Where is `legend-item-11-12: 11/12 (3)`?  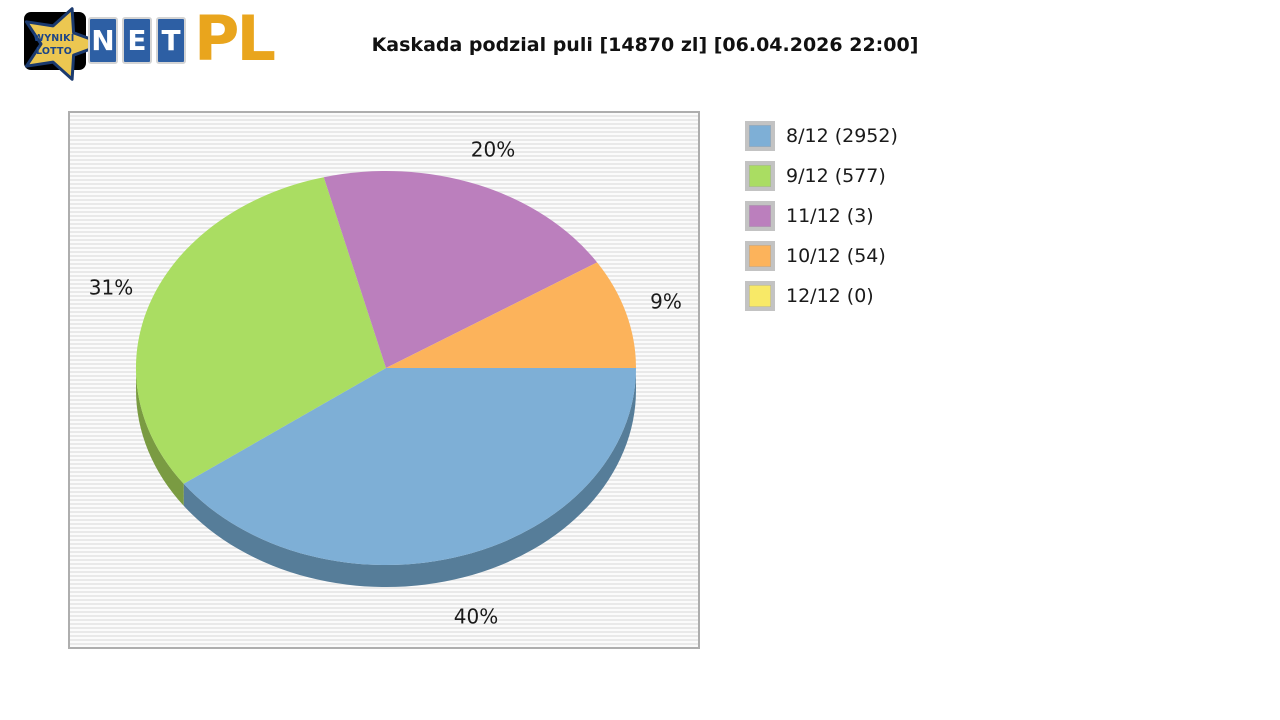 legend-item-11-12: 11/12 (3) is located at coordinates (821, 216).